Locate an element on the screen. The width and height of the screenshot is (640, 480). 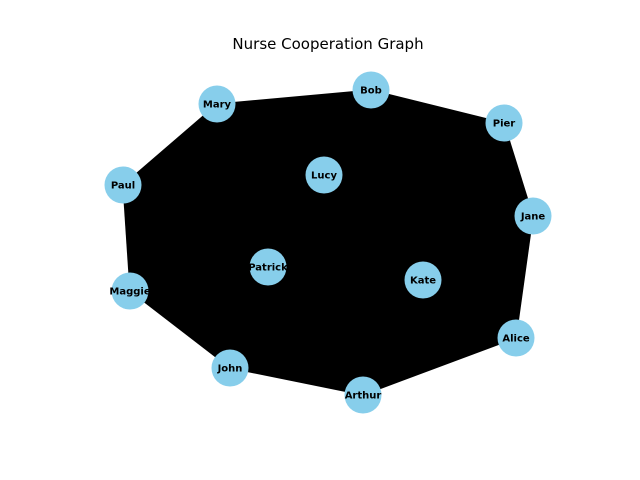
node-circle-patrick is located at coordinates (268, 267).